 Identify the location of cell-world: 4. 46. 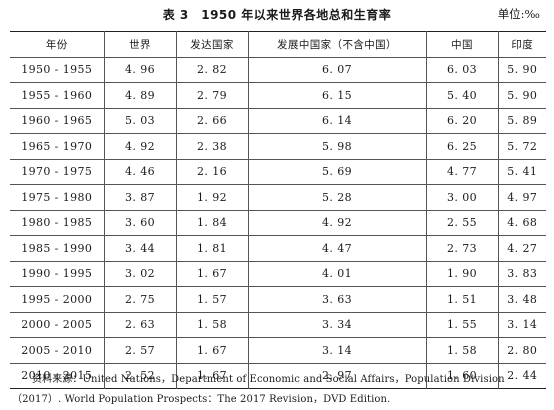
(140, 171).